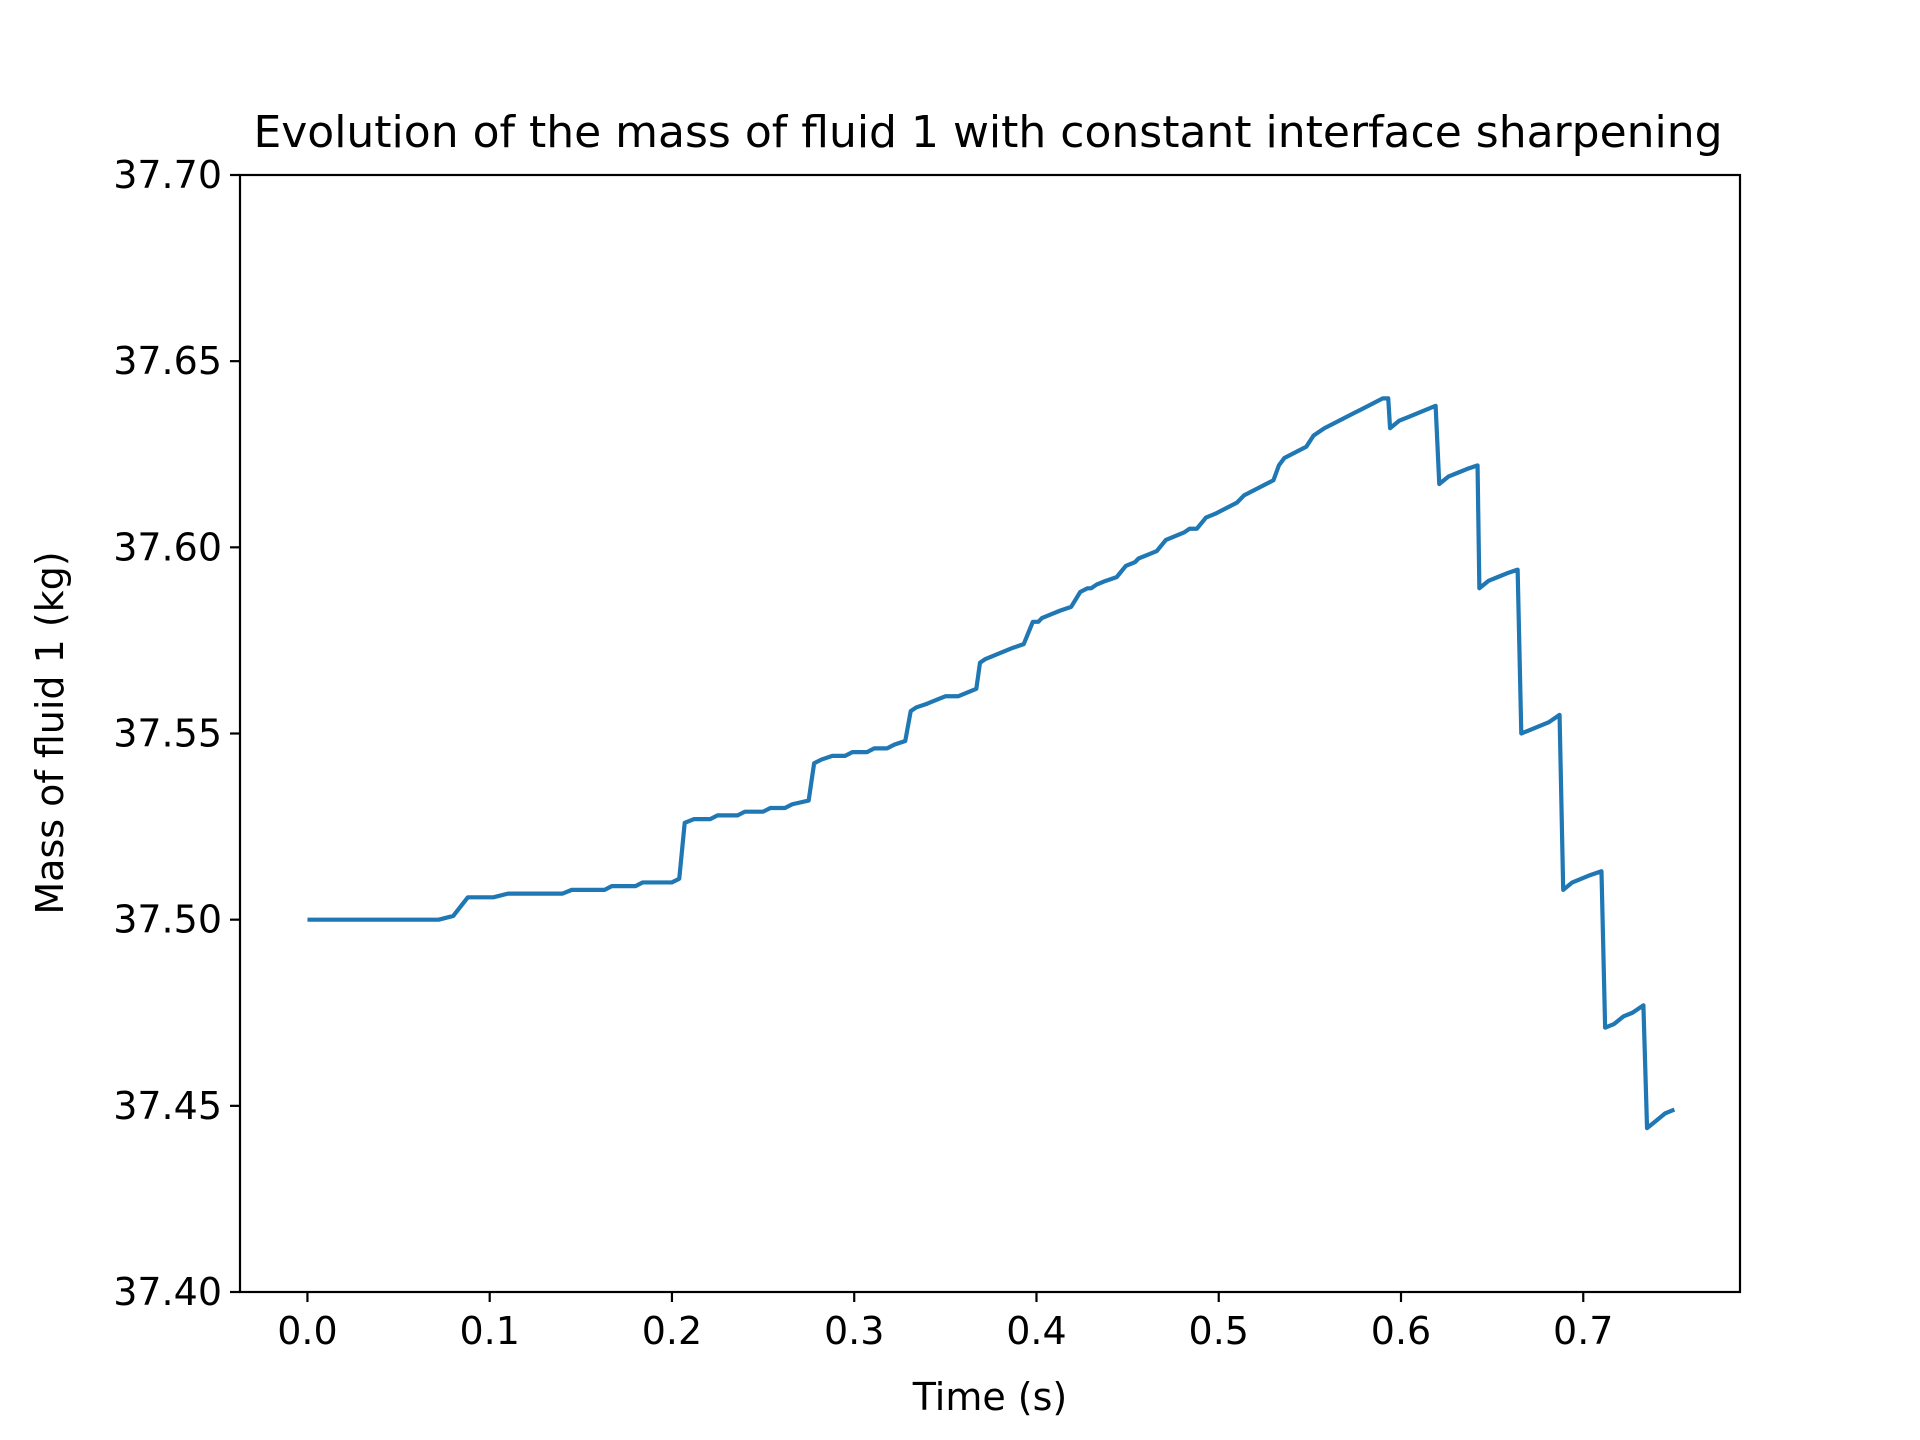 Image resolution: width=1920 pixels, height=1440 pixels. Describe the element at coordinates (672, 1331) in the screenshot. I see `x-tick-label: 0.2` at that location.